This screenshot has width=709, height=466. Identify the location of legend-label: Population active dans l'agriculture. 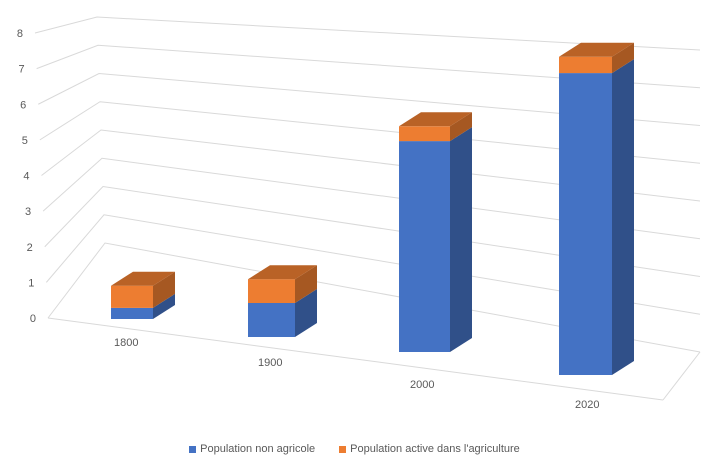
(435, 449).